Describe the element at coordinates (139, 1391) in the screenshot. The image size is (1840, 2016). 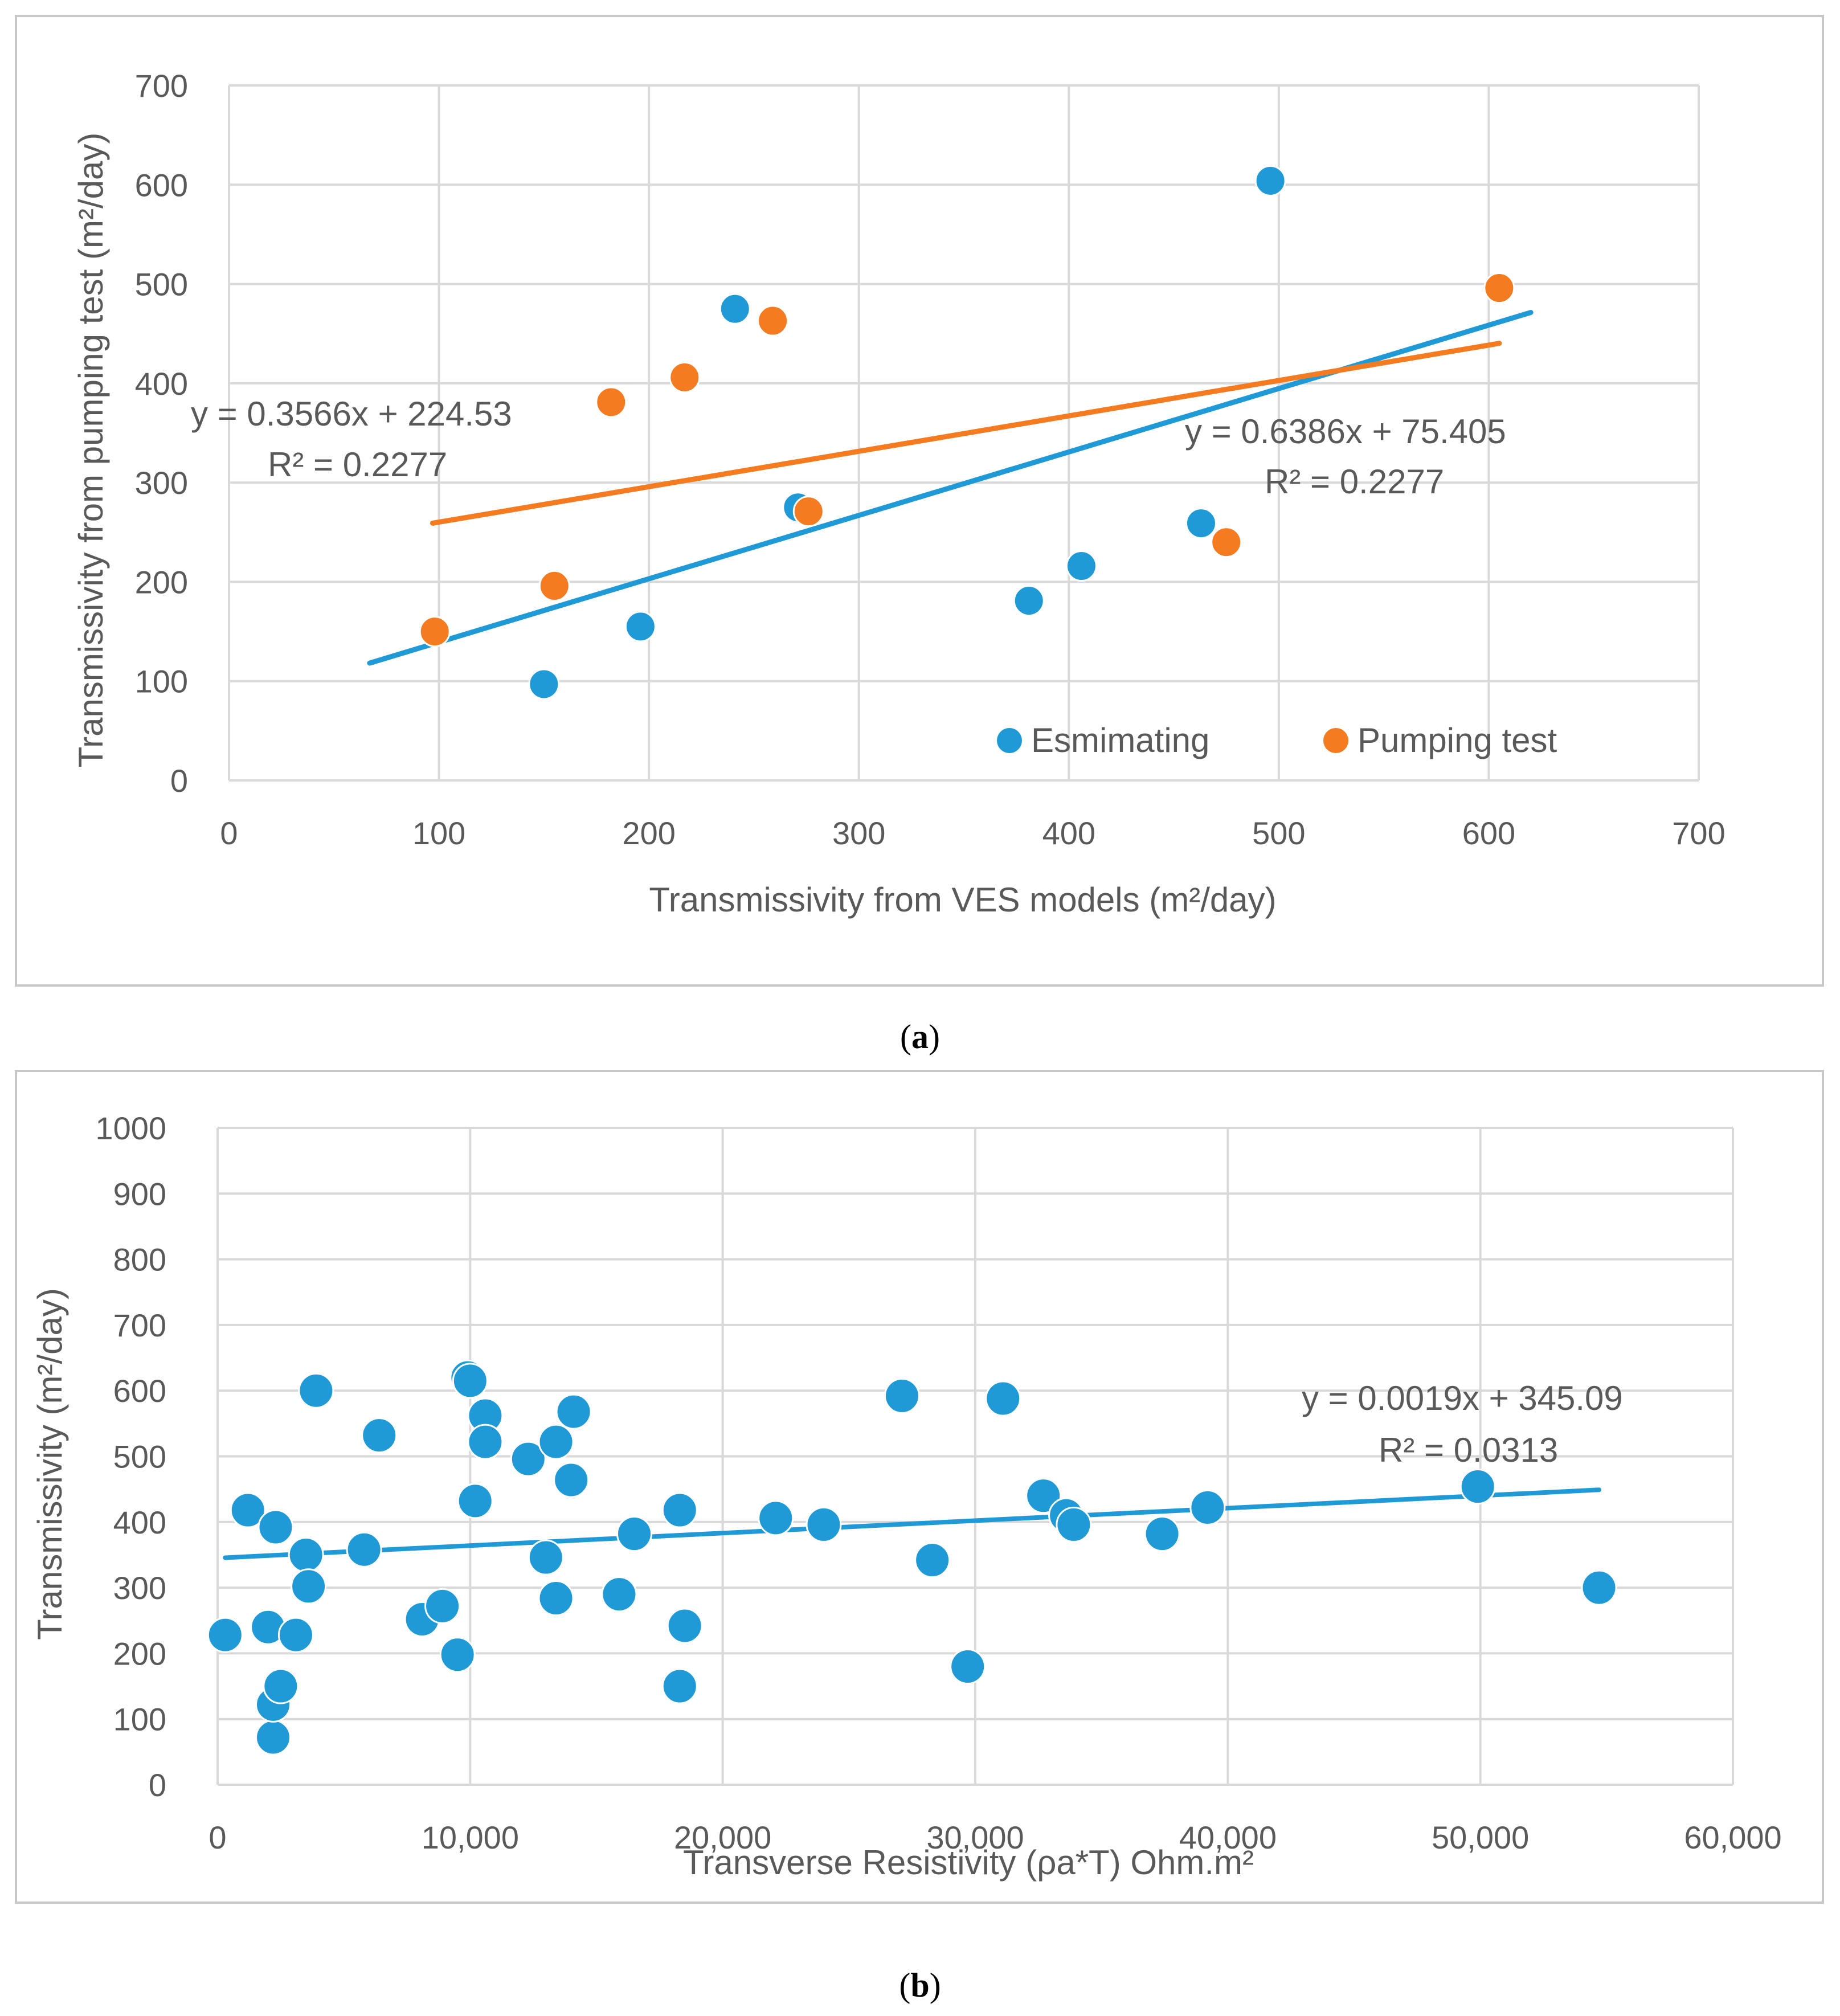
I see `y-tick-label: 600` at that location.